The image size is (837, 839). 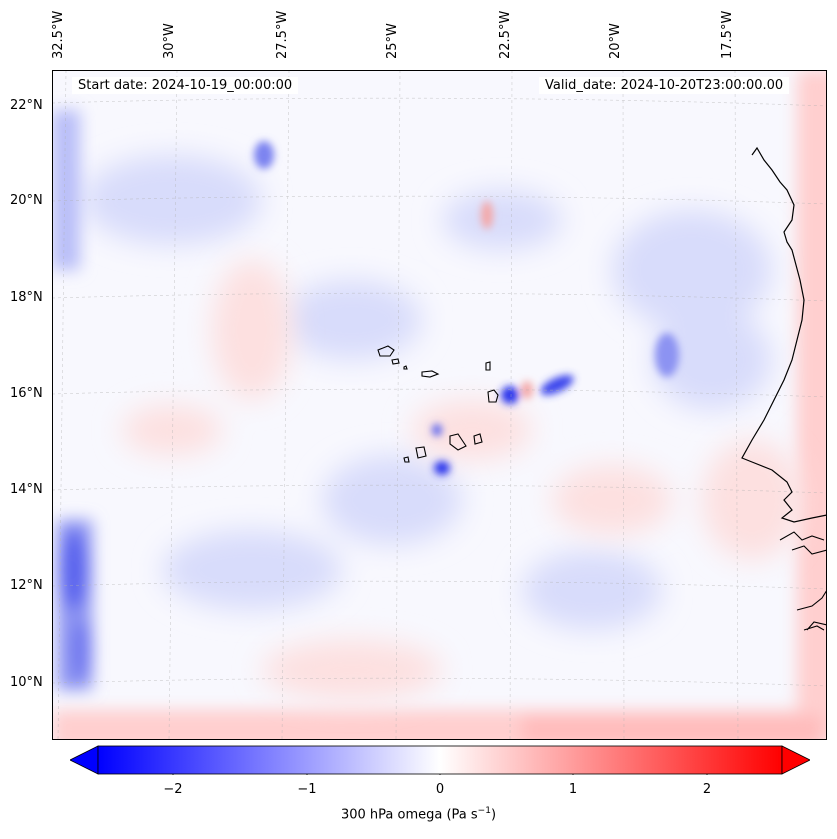 What do you see at coordinates (795, 760) in the screenshot?
I see `colorbar-extend-max` at bounding box center [795, 760].